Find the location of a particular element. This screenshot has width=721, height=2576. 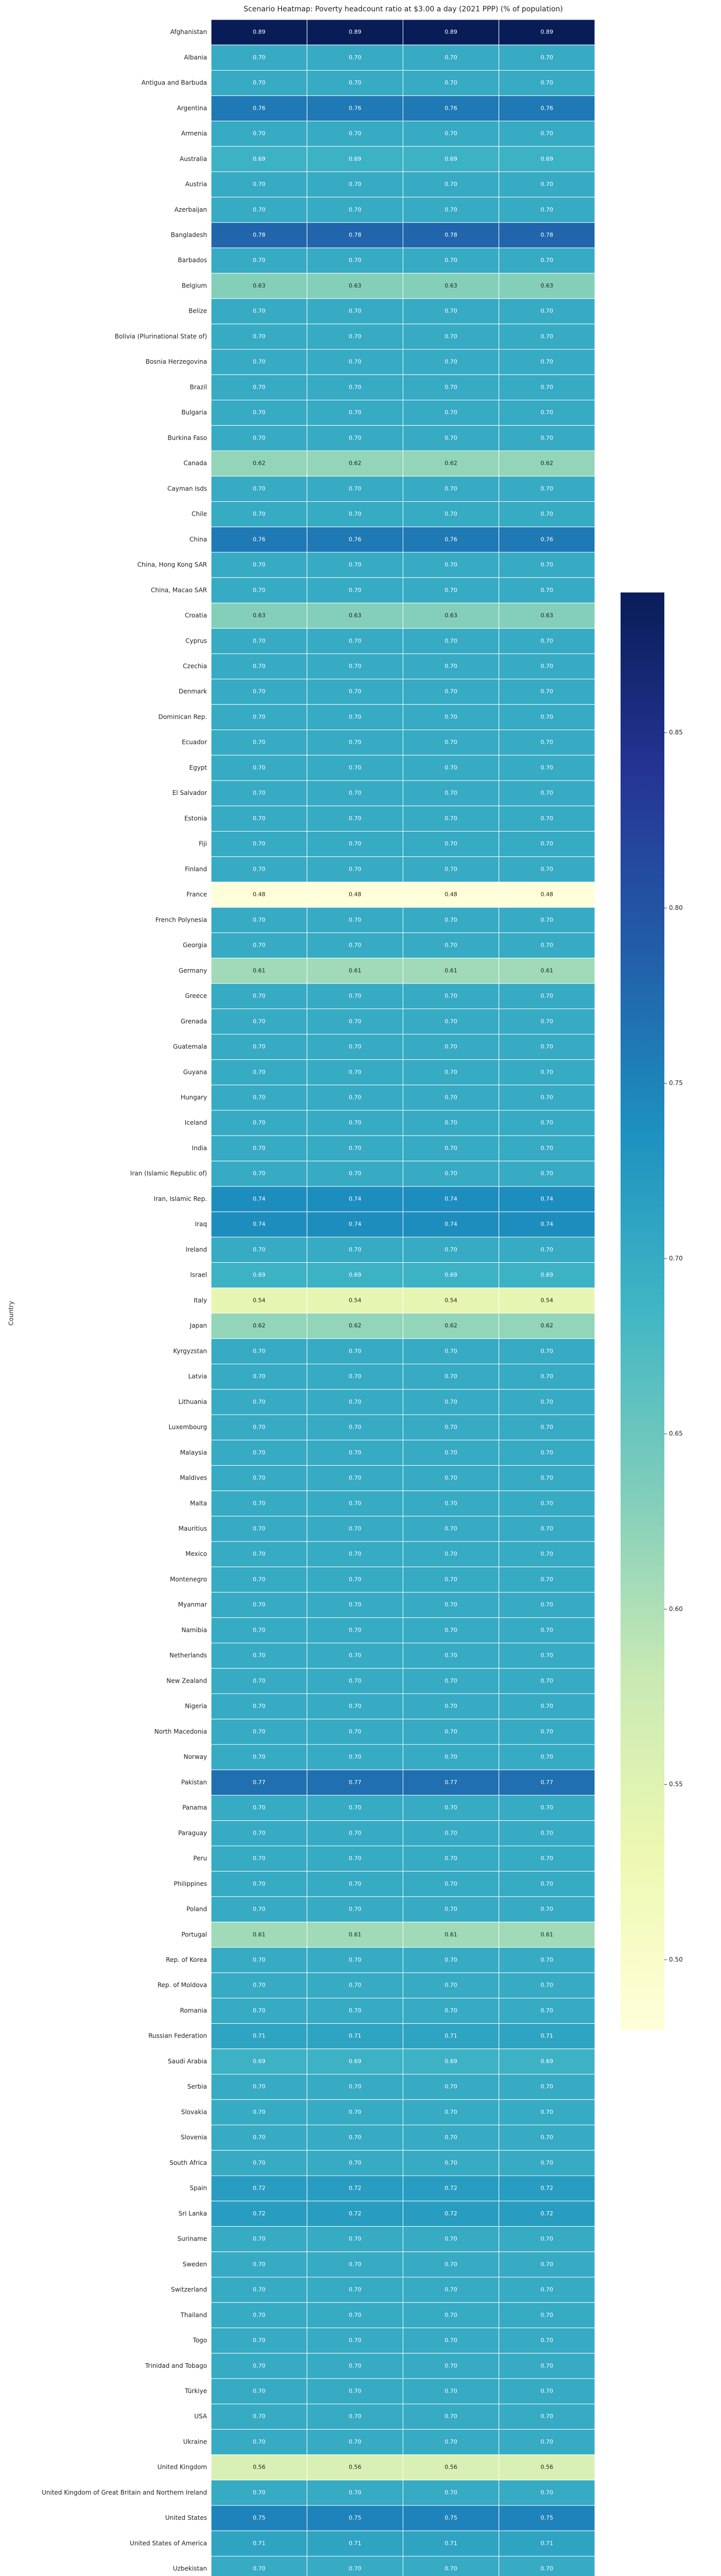

y-tick-label: Türkiye is located at coordinates (195, 2391).